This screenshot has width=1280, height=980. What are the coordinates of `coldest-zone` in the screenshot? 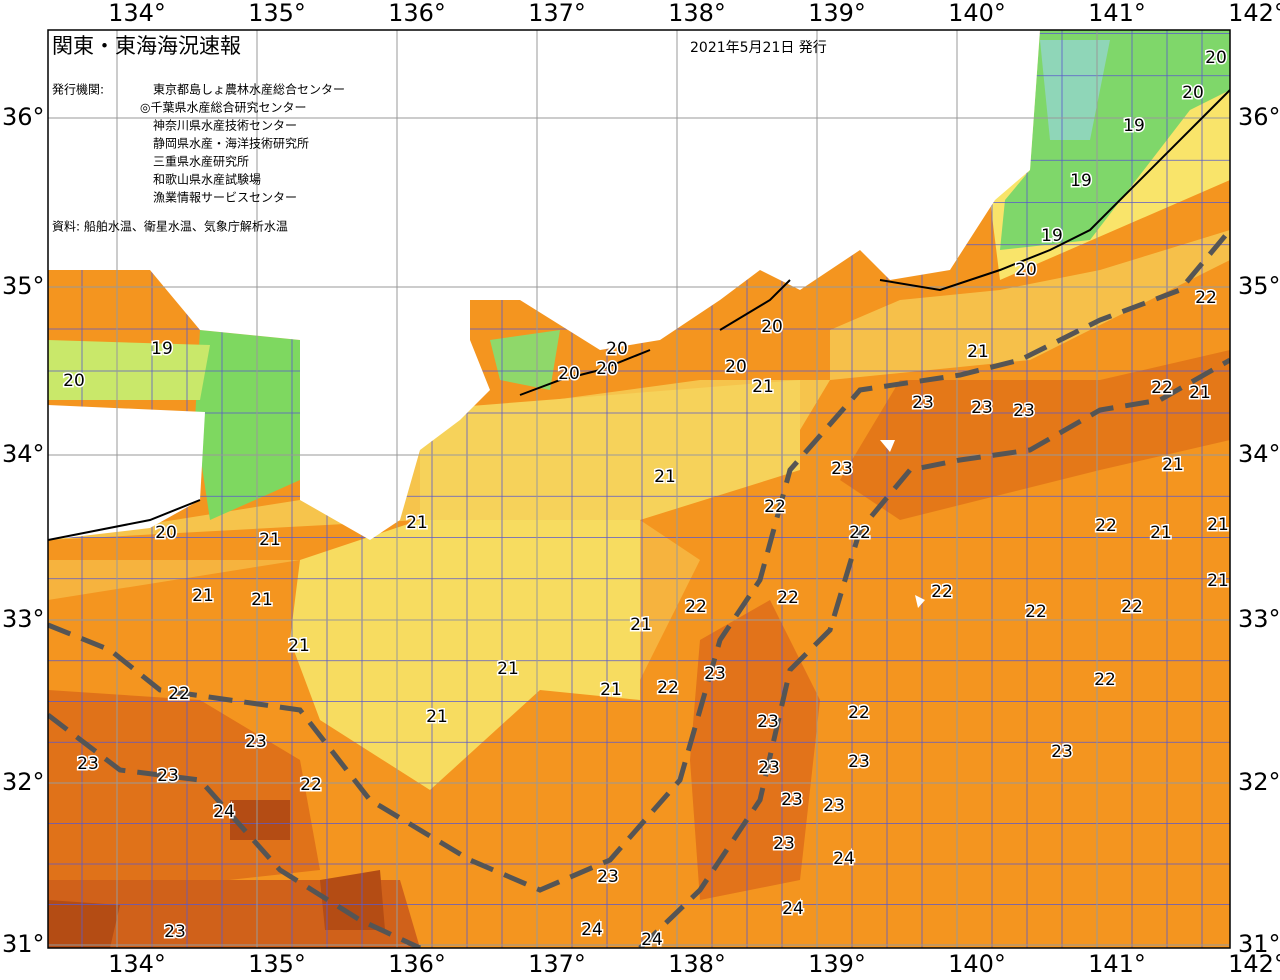 It's located at (1075, 90).